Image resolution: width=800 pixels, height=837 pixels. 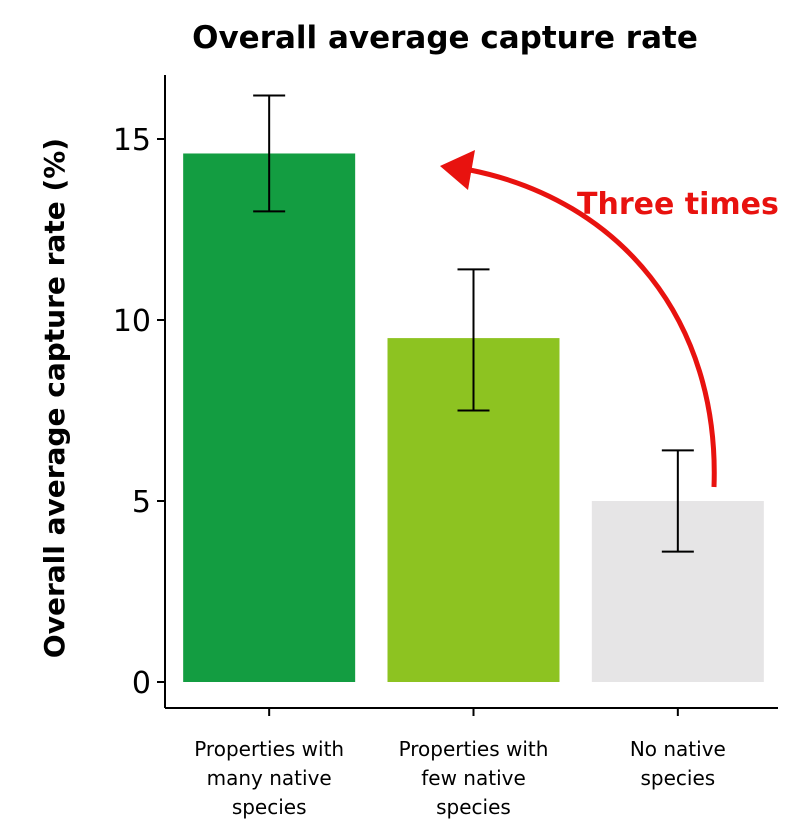 I want to click on x-tick-label-3: No native species, so click(x=678, y=763).